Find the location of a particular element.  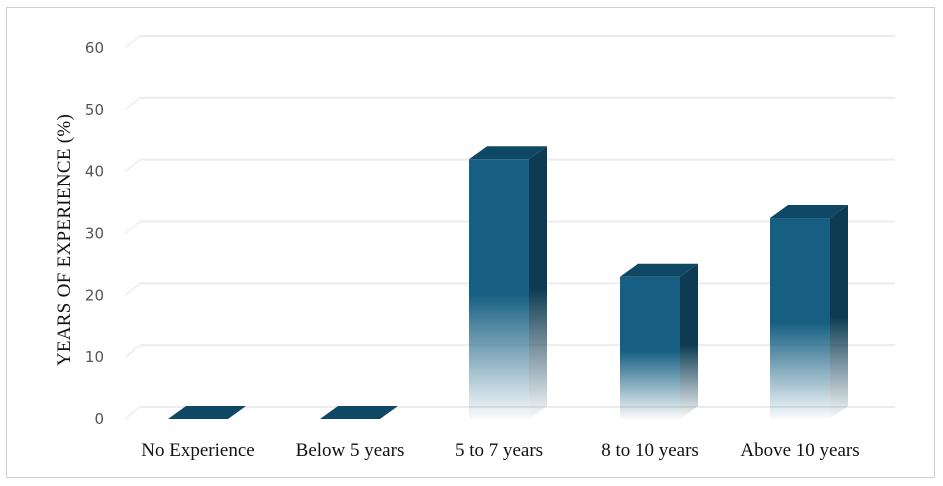

y-tick-label: 10 is located at coordinates (94, 357).